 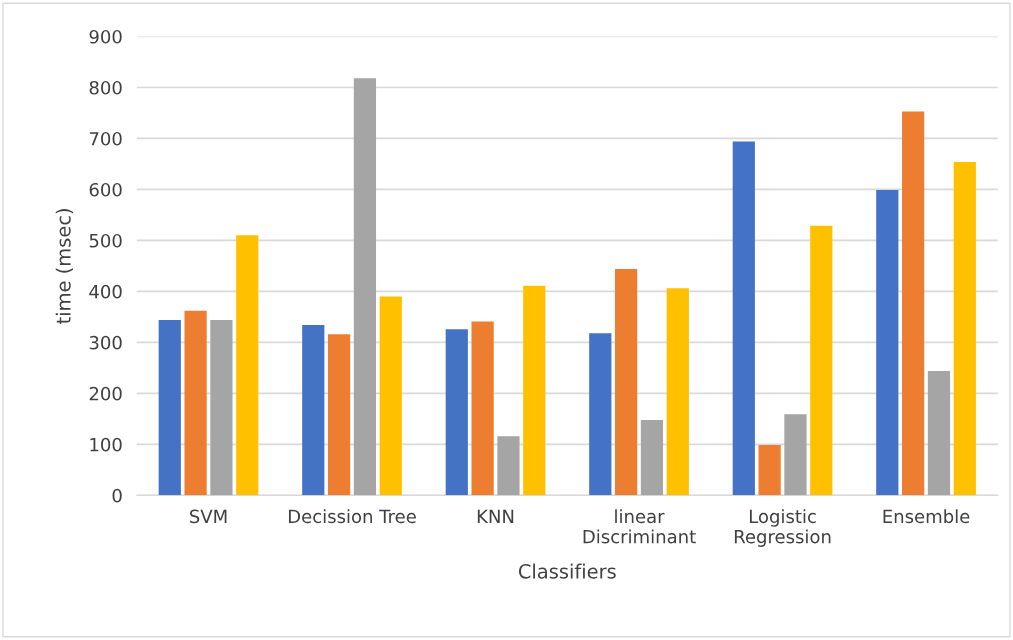 I want to click on y-tick-label: 100, so click(x=106, y=444).